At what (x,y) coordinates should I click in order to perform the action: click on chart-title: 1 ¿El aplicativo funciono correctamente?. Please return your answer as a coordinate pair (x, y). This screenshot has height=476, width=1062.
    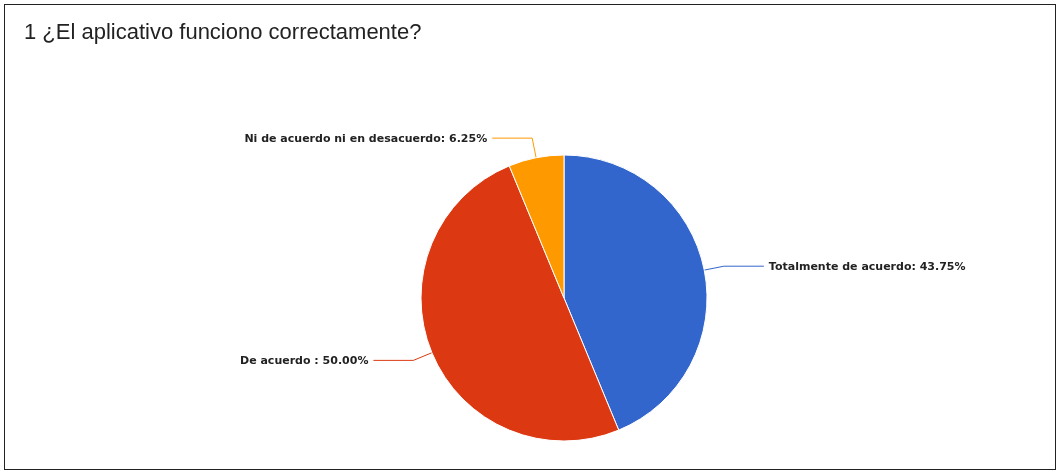
    Looking at the image, I should click on (223, 31).